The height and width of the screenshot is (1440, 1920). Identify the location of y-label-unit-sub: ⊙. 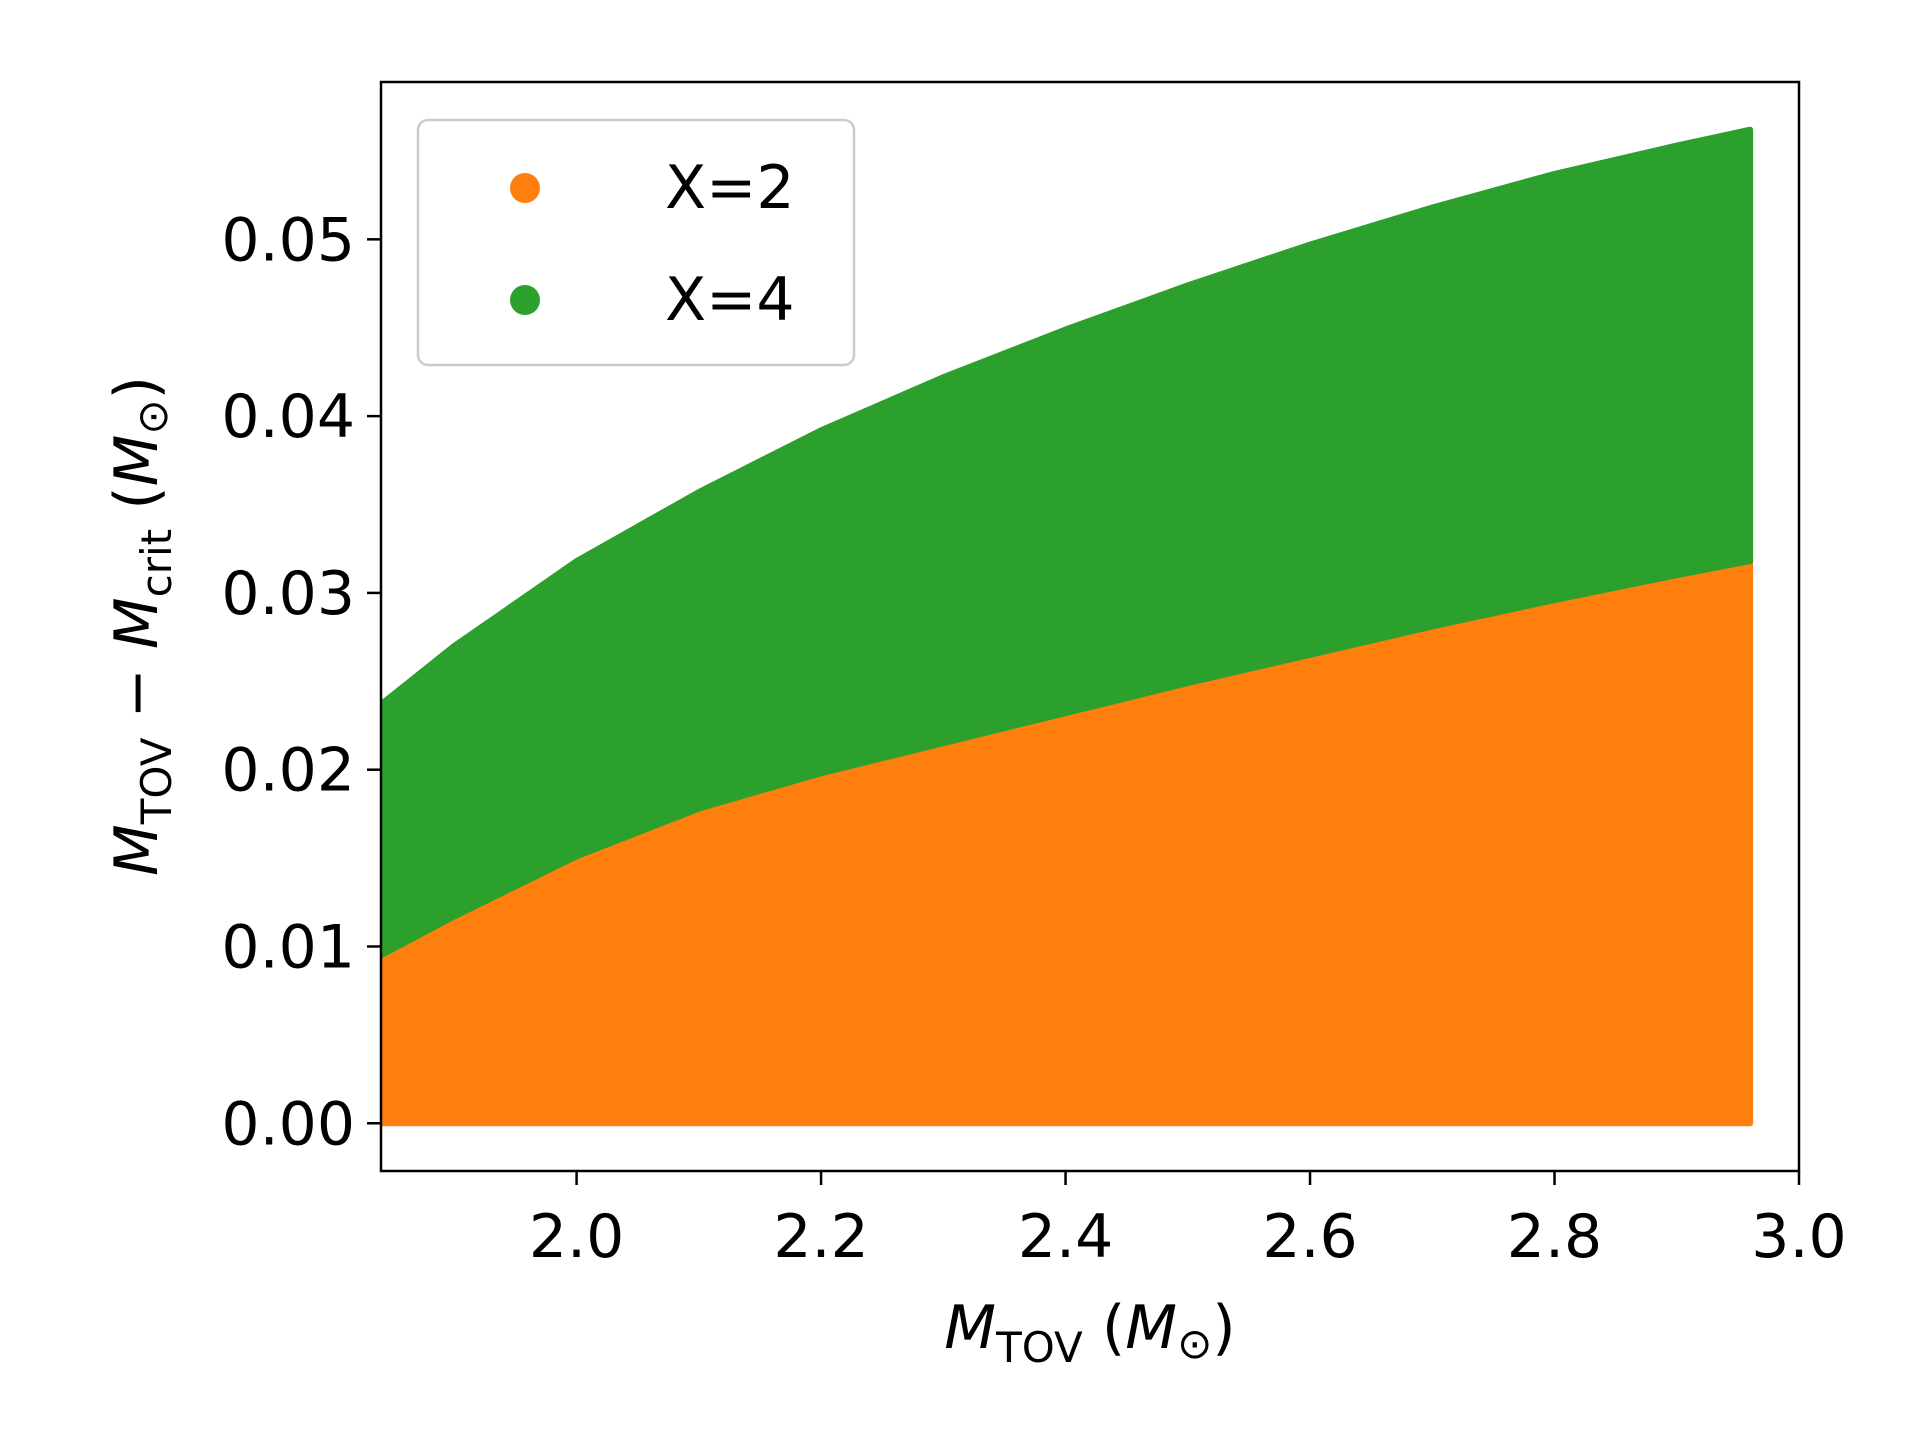
(152, 416).